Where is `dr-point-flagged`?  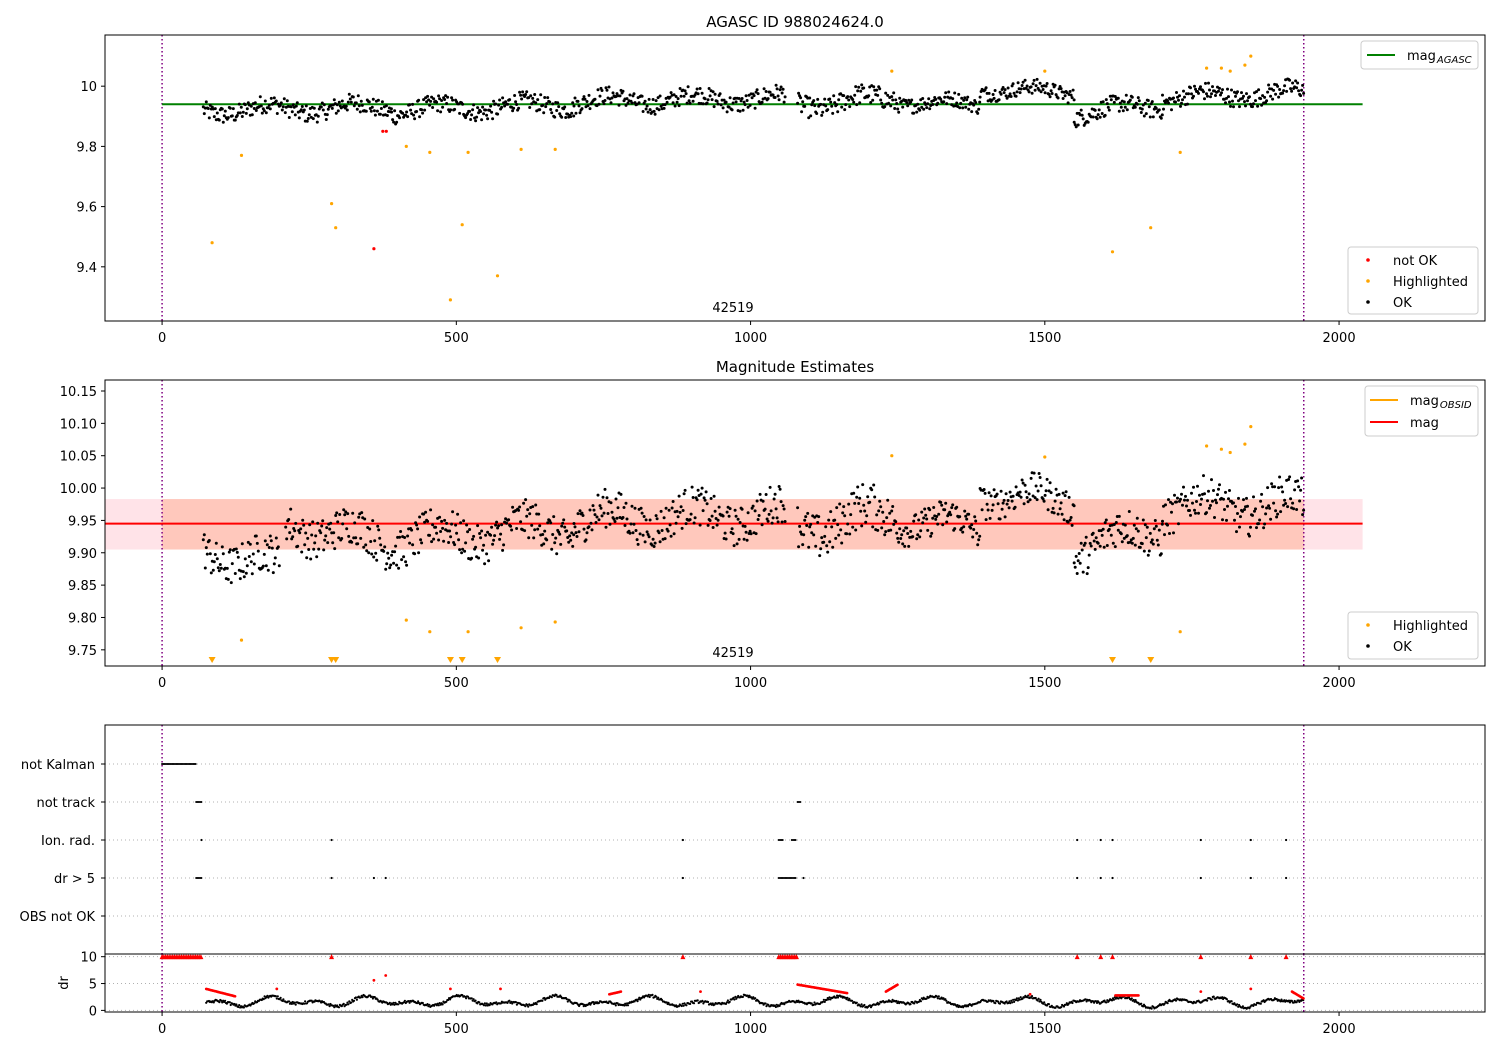 dr-point-flagged is located at coordinates (700, 991).